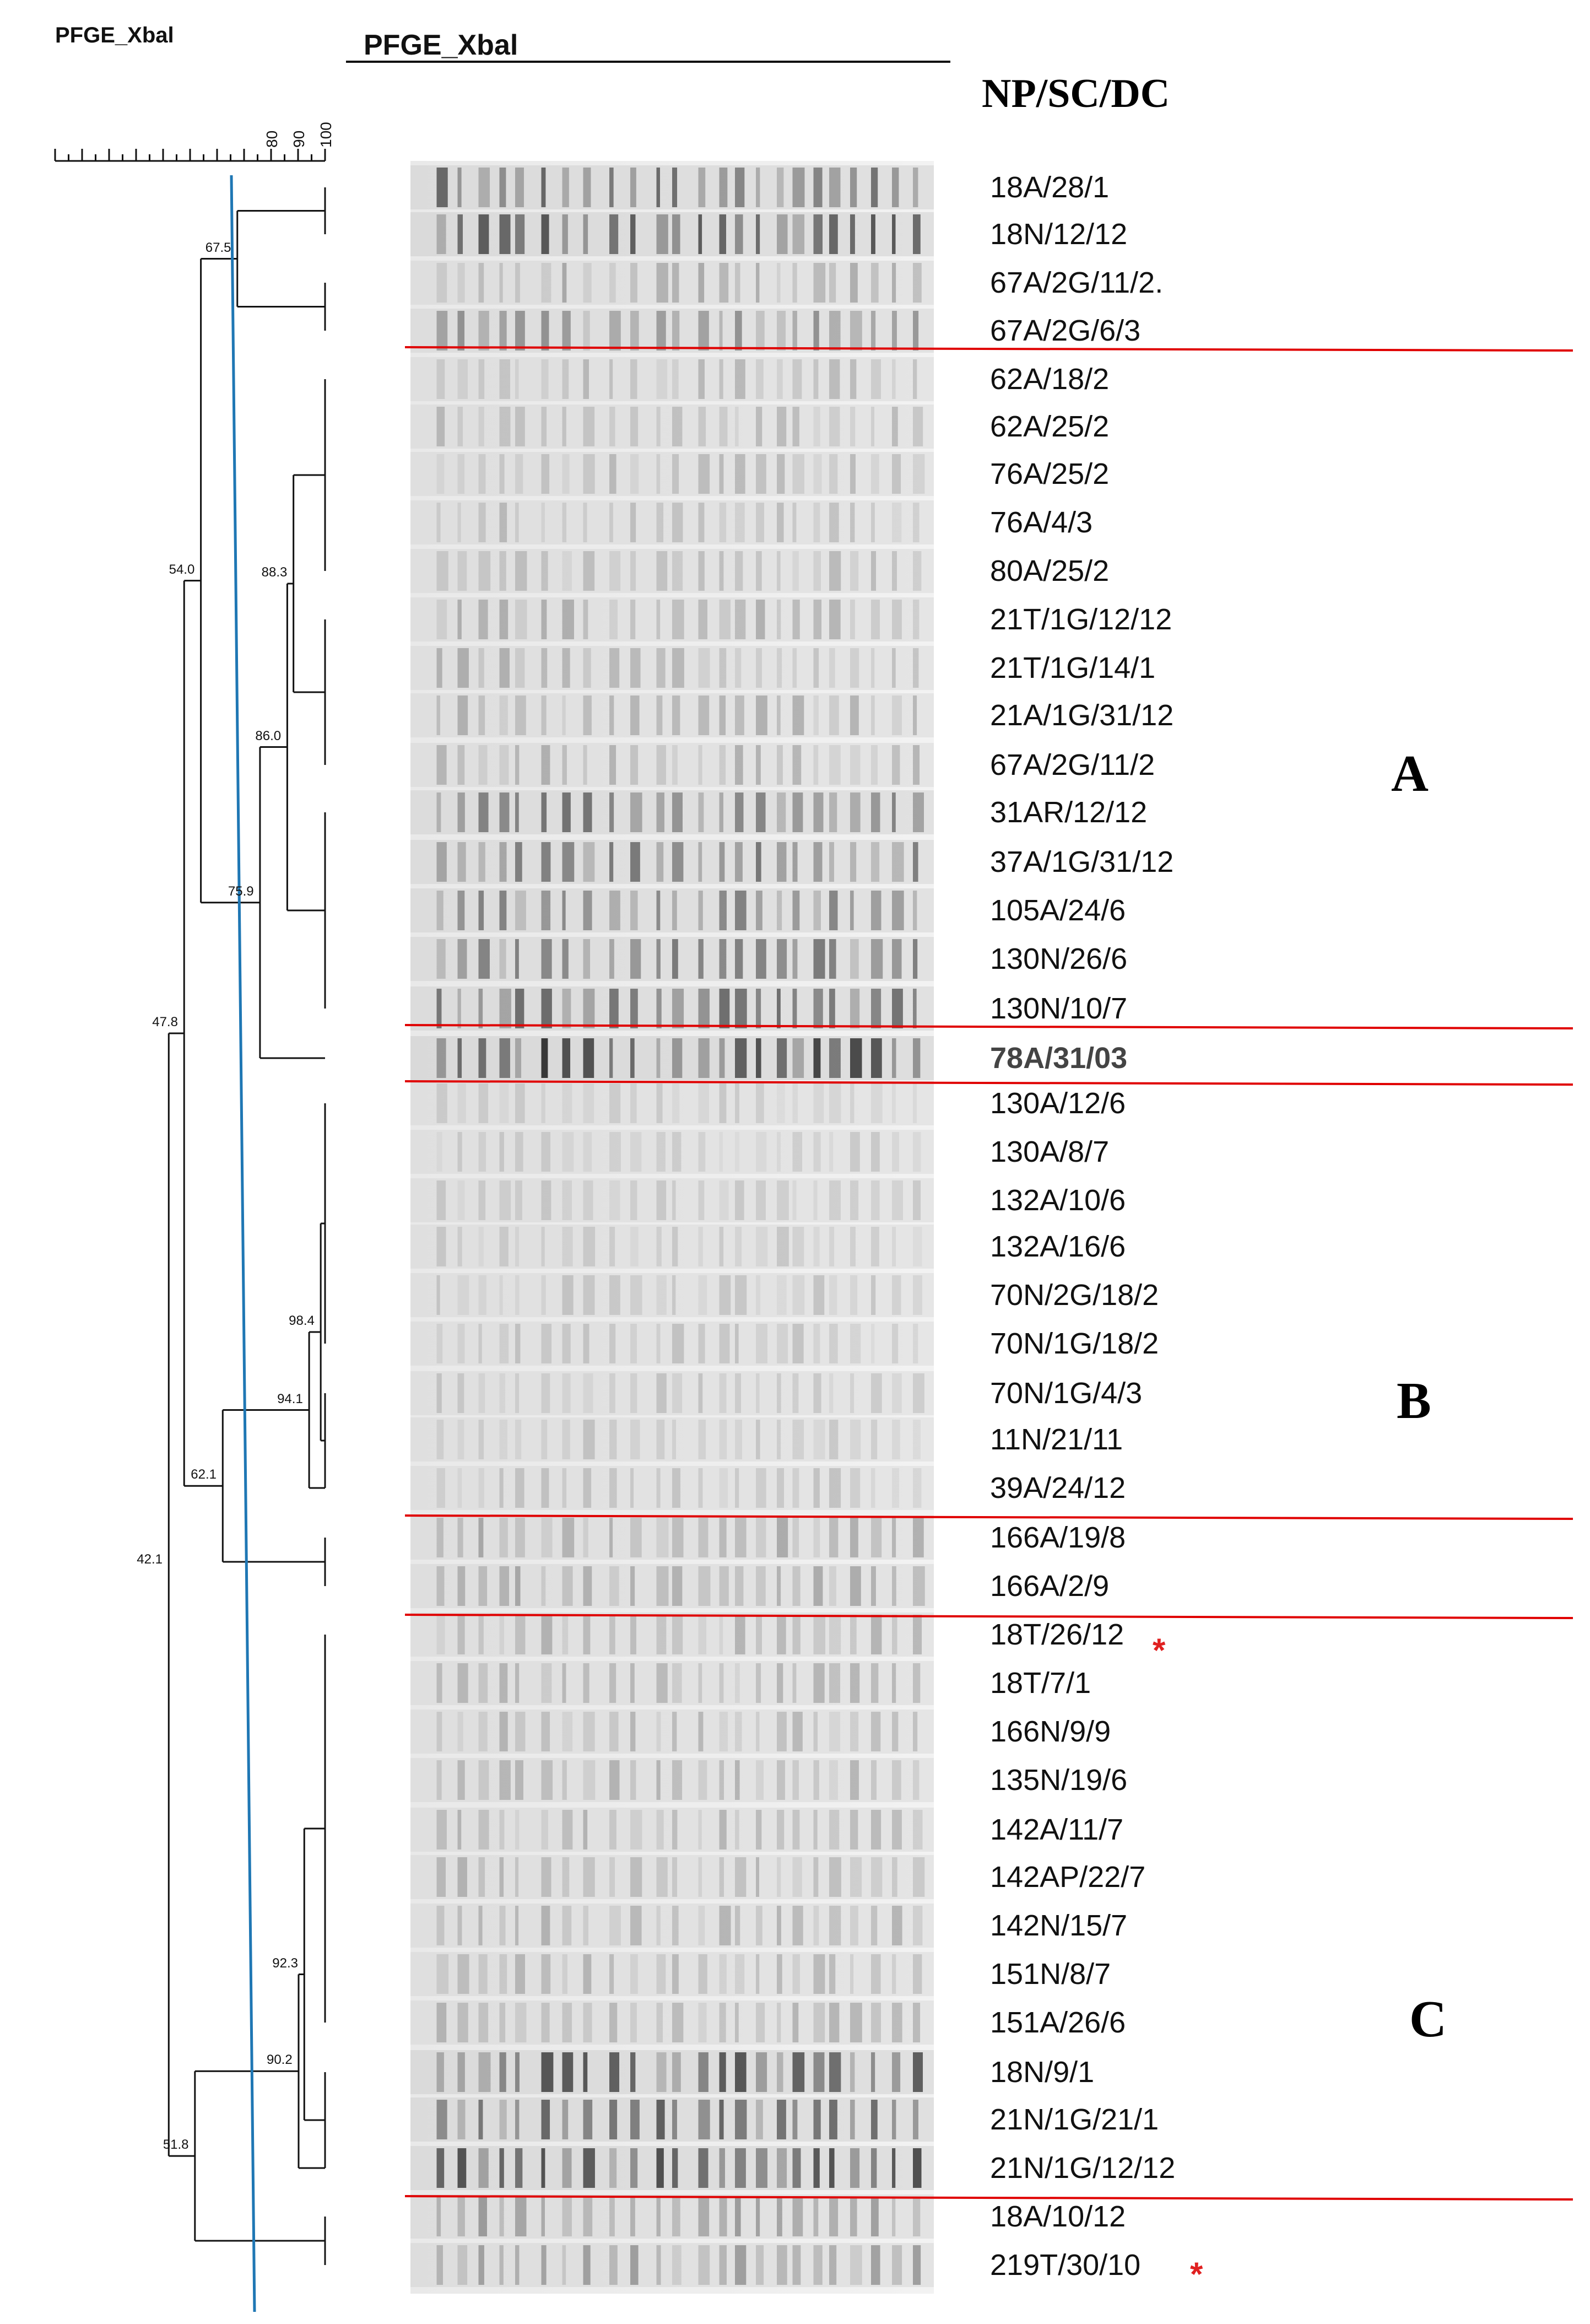  What do you see at coordinates (1414, 1401) in the screenshot?
I see `cluster-label: B` at bounding box center [1414, 1401].